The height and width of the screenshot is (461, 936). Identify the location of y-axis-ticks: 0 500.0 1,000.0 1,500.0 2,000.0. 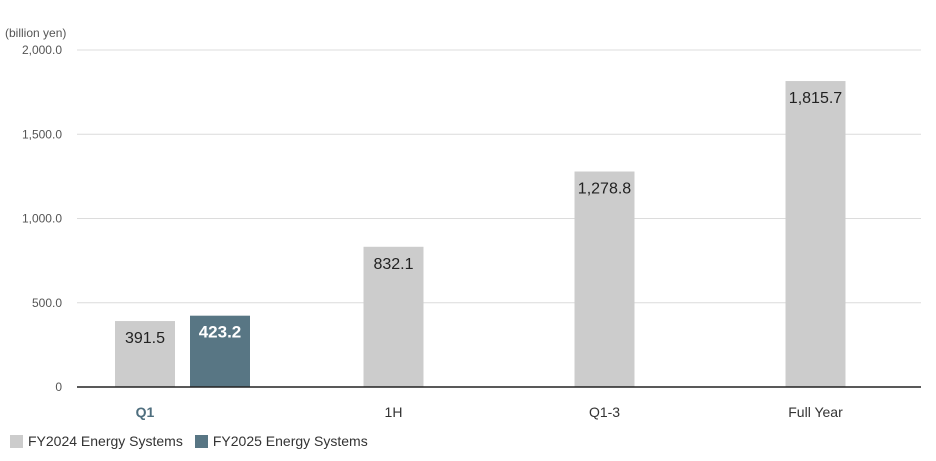
(42, 218).